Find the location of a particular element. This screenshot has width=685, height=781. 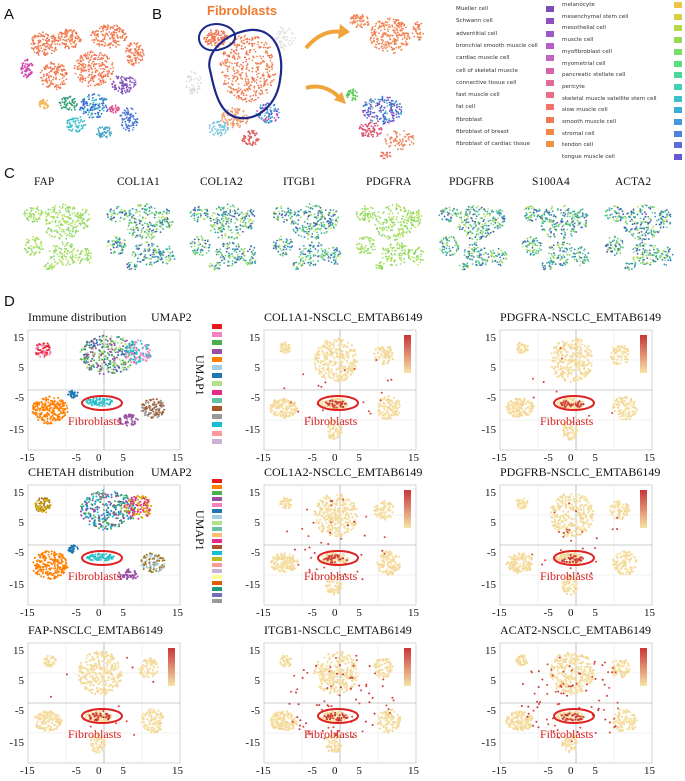

panel-b-fibroblasts-title: Fibroblasts is located at coordinates (242, 10).